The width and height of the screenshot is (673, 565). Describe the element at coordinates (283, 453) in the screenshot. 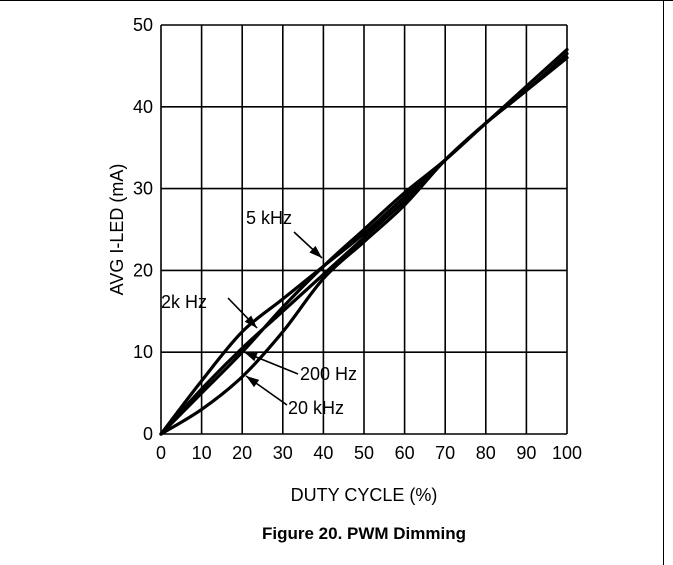

I see `x-tick-label-3: 30` at that location.